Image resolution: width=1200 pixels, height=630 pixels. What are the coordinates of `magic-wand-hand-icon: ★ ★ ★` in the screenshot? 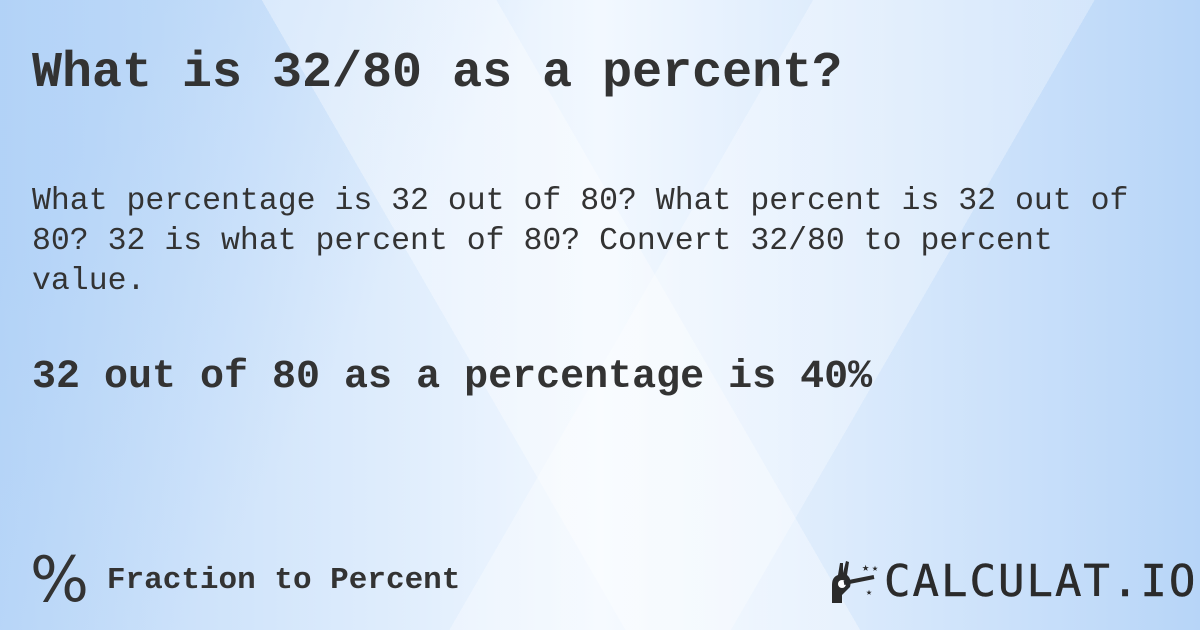 It's located at (855, 581).